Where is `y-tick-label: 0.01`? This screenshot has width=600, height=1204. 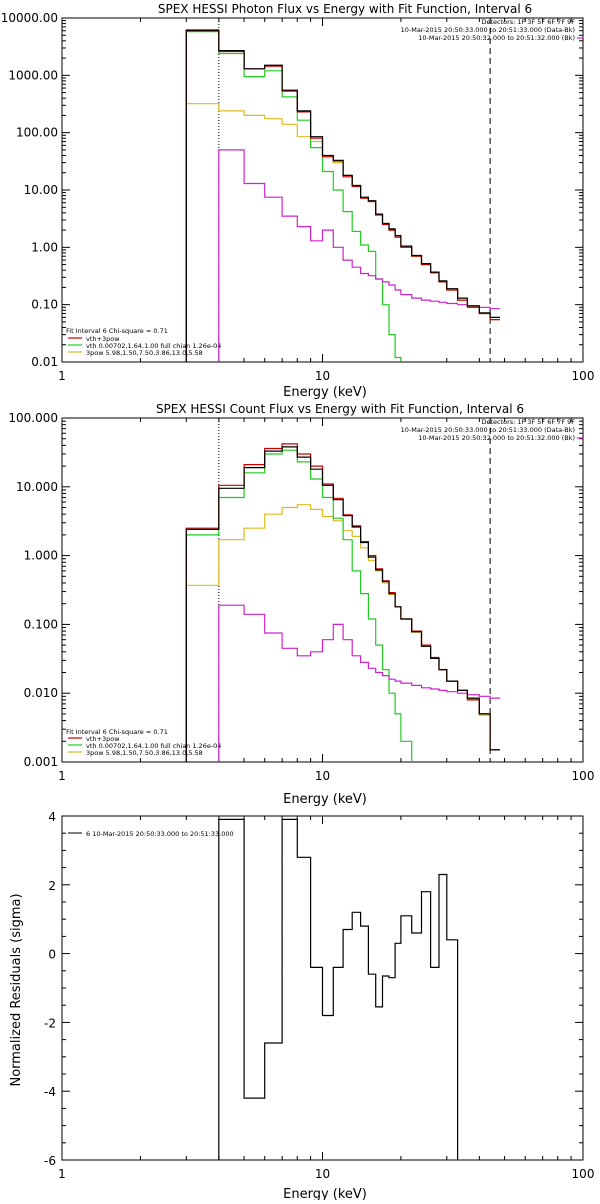 y-tick-label: 0.01 is located at coordinates (44, 362).